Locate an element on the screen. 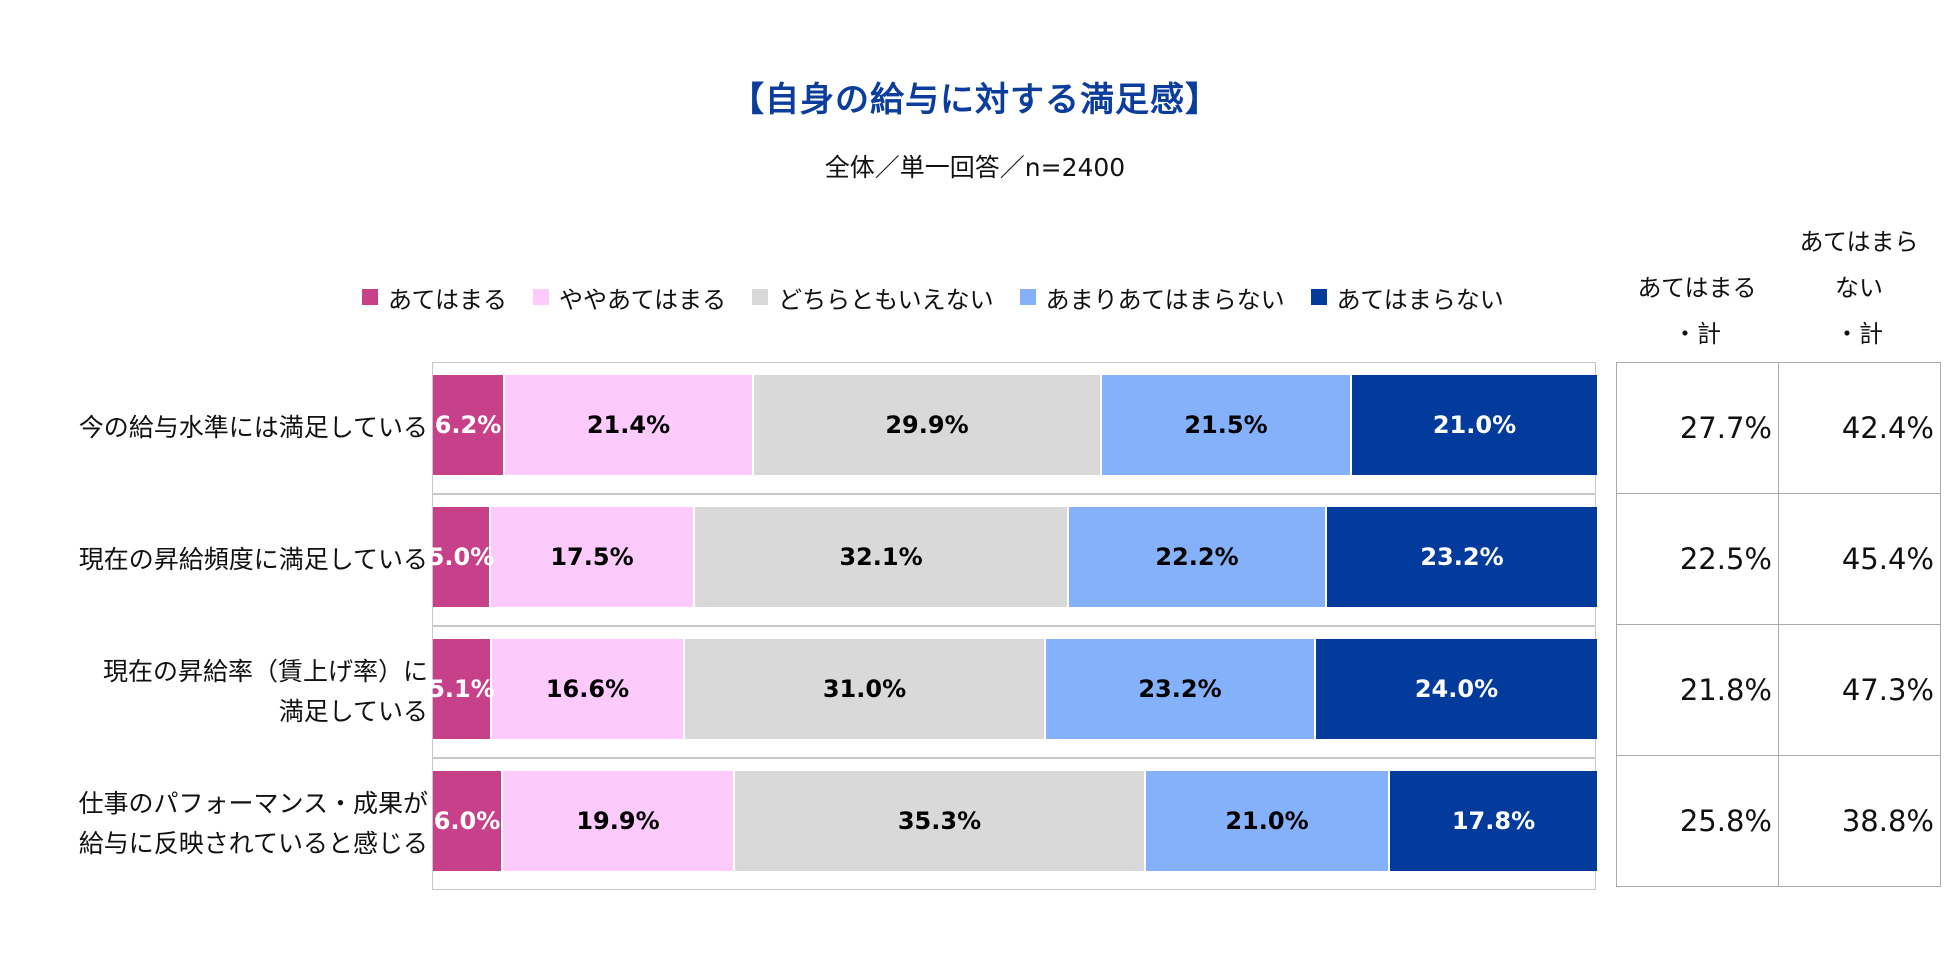 This screenshot has height=975, width=1950. data-label: 35.3% is located at coordinates (939, 821).